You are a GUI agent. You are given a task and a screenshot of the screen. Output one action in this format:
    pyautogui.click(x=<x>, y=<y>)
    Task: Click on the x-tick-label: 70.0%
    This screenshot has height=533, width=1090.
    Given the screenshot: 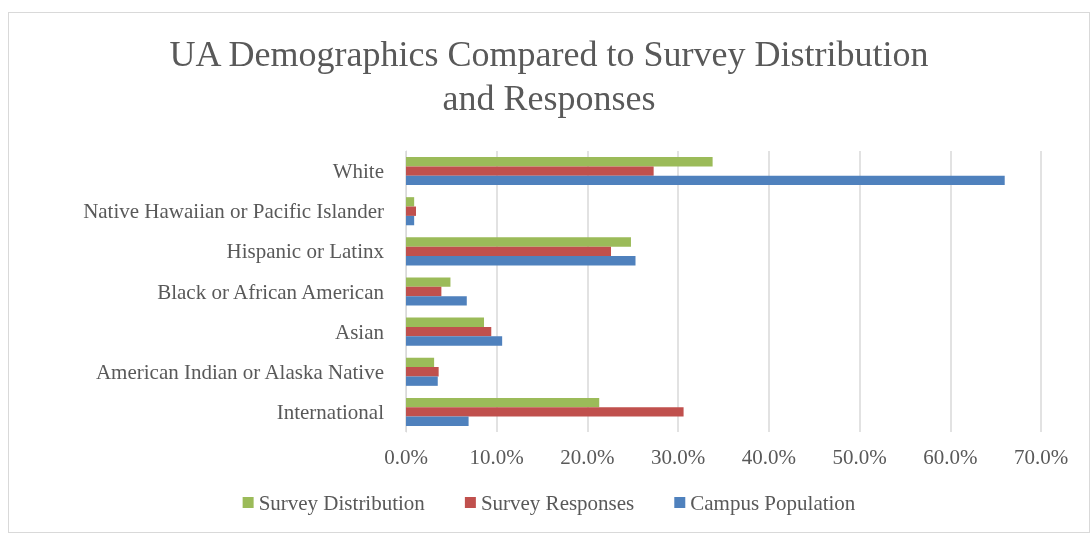 What is the action you would take?
    pyautogui.click(x=1041, y=456)
    